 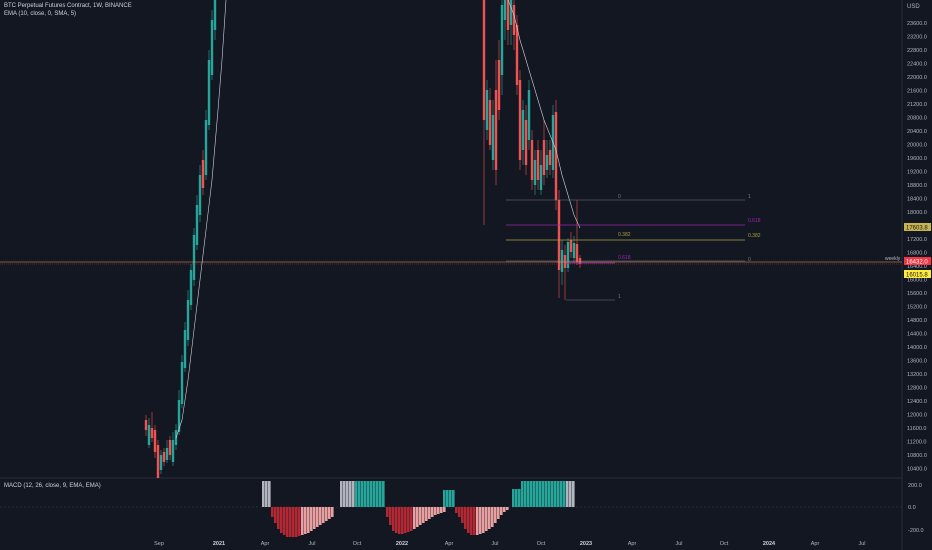 I want to click on time-tick: Apr, so click(x=449, y=544).